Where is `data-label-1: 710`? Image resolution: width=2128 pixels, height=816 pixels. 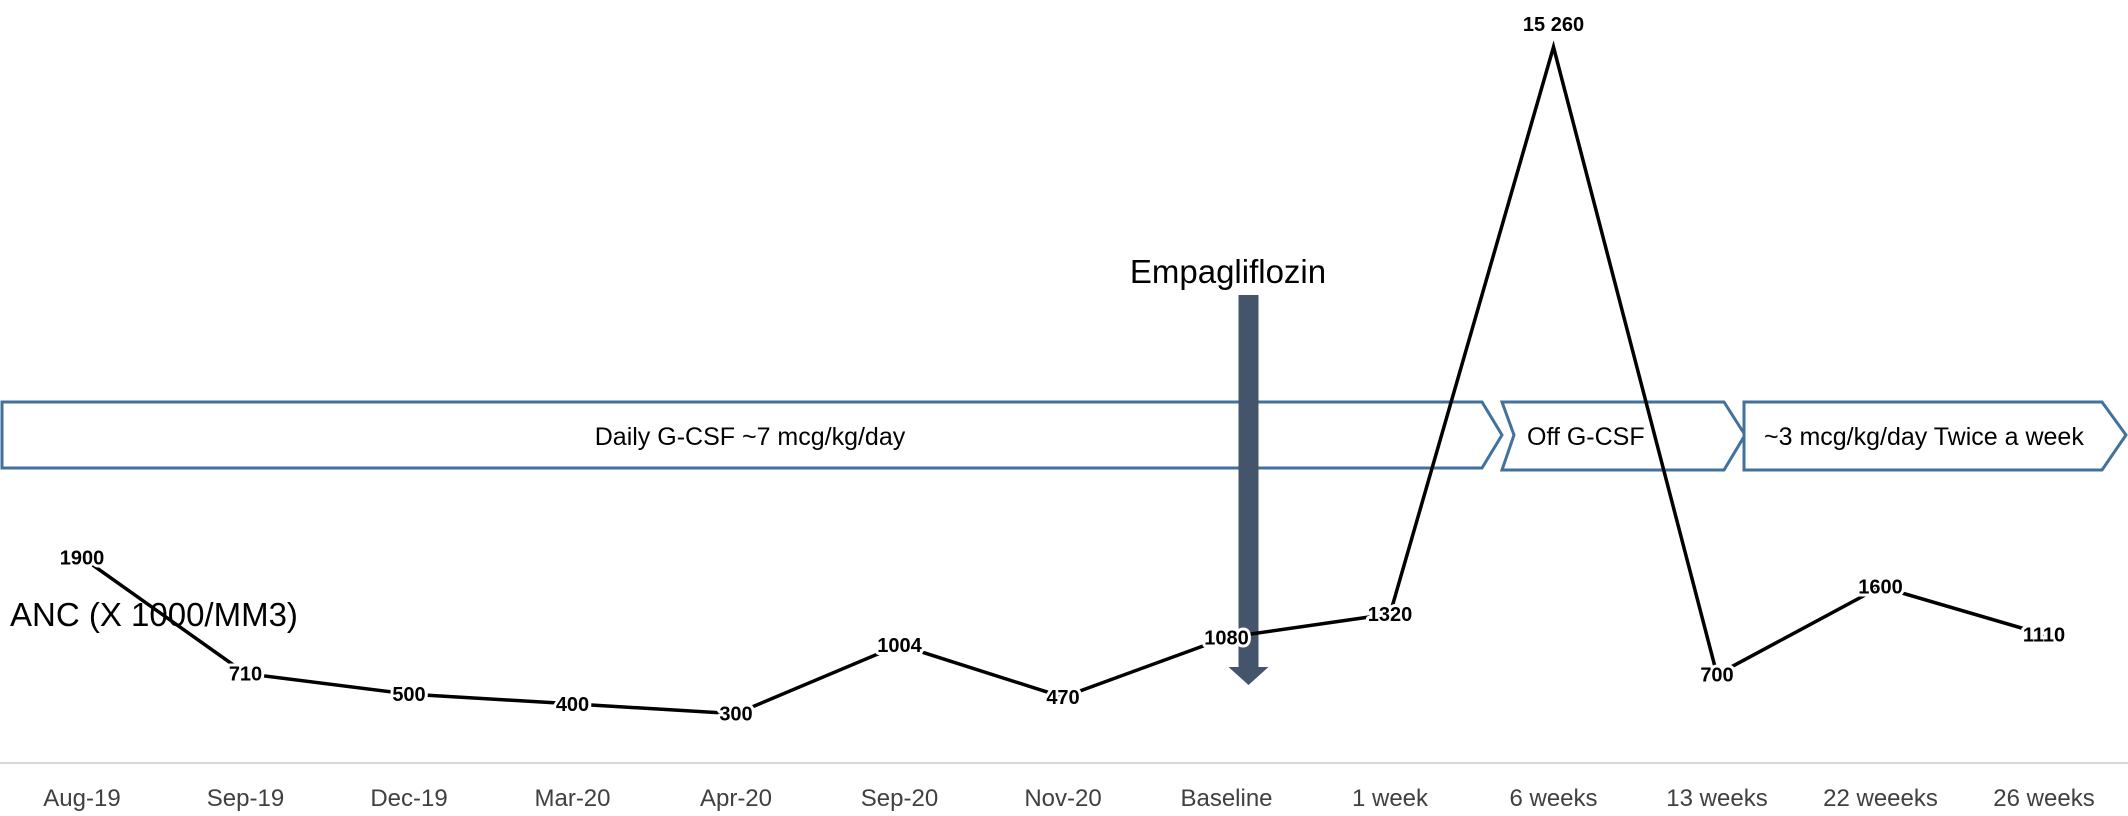 data-label-1: 710 is located at coordinates (245, 675).